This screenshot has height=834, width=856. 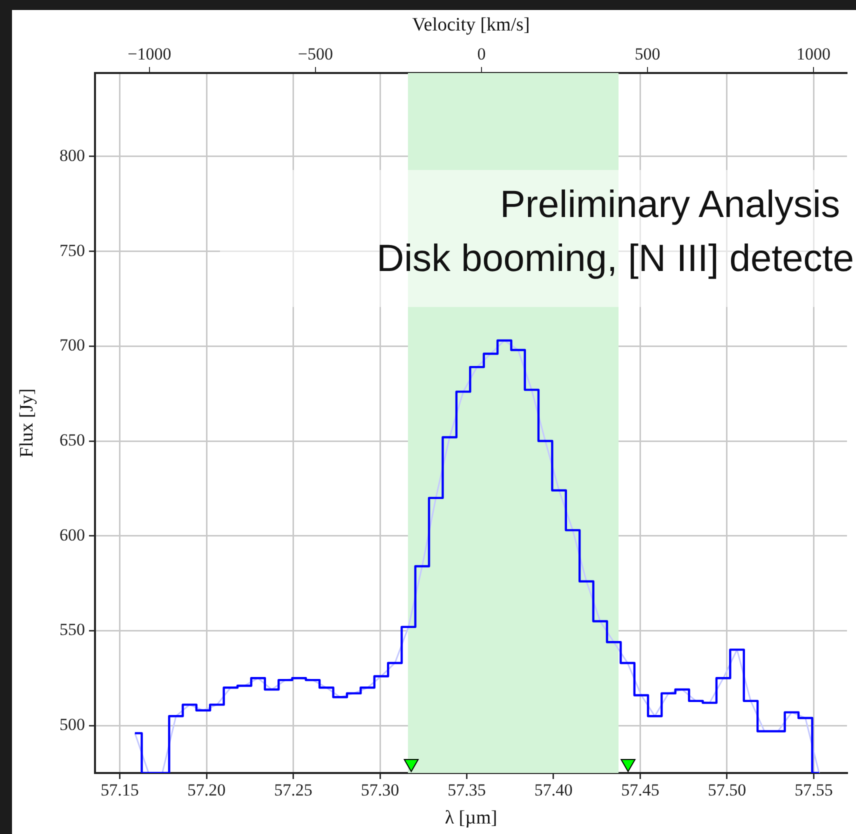 I want to click on y-tick-label: 600, so click(x=72, y=534).